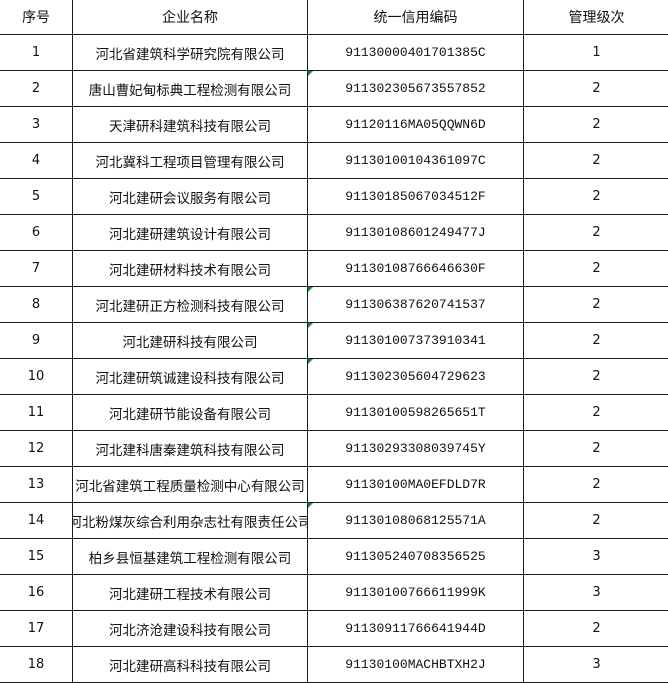 The height and width of the screenshot is (683, 668). I want to click on cell-index: 14, so click(36, 521).